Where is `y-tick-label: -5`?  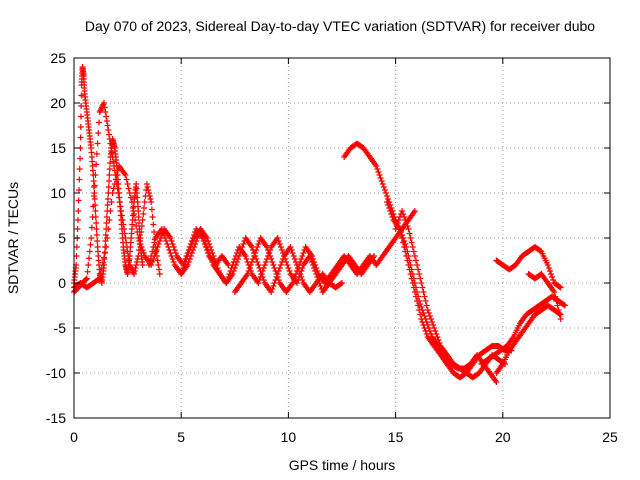
y-tick-label: -5 is located at coordinates (60, 328).